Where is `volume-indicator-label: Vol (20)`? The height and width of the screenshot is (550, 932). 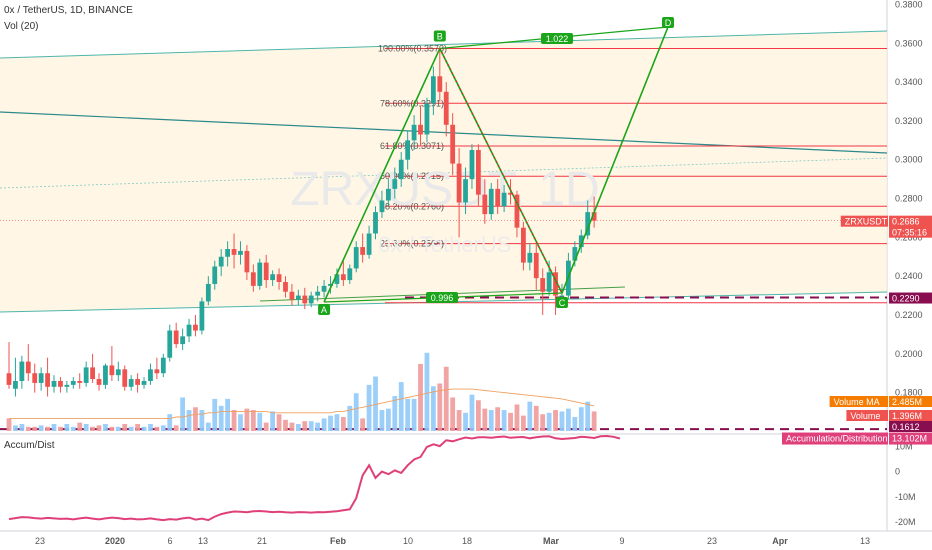 volume-indicator-label: Vol (20) is located at coordinates (21, 26).